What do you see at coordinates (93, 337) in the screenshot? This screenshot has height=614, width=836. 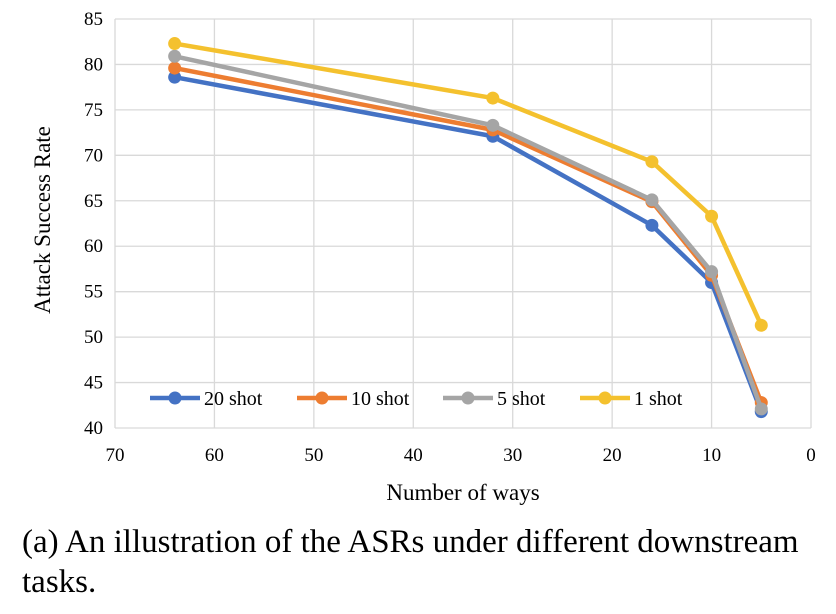 I see `y-tick-label: 50` at bounding box center [93, 337].